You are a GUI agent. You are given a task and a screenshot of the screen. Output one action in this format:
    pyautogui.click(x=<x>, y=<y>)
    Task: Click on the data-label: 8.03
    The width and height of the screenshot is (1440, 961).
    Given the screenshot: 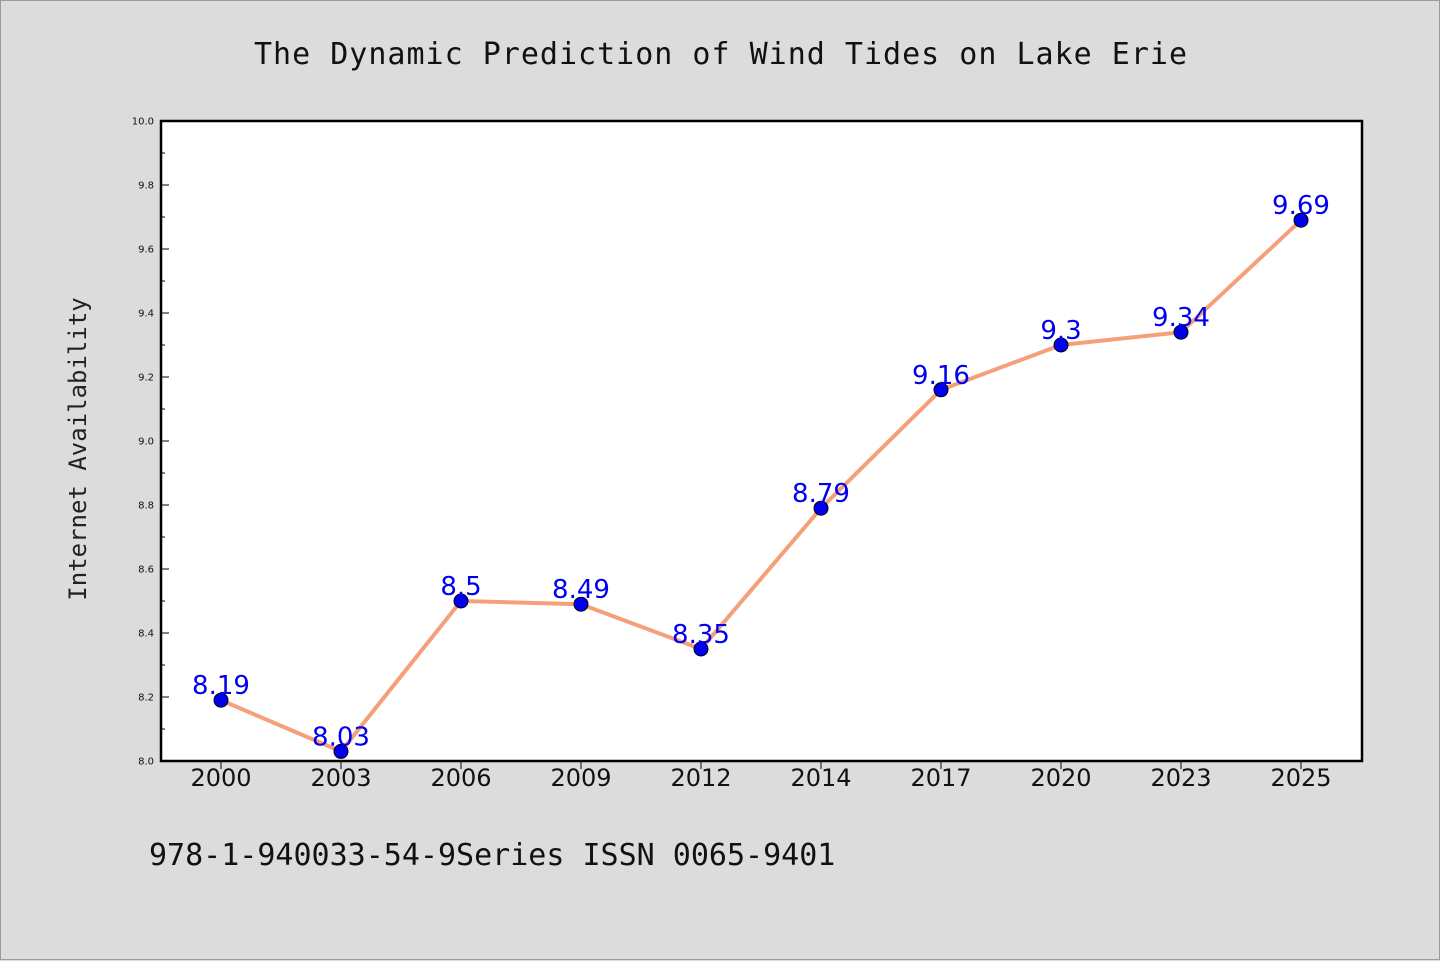 What is the action you would take?
    pyautogui.click(x=341, y=737)
    